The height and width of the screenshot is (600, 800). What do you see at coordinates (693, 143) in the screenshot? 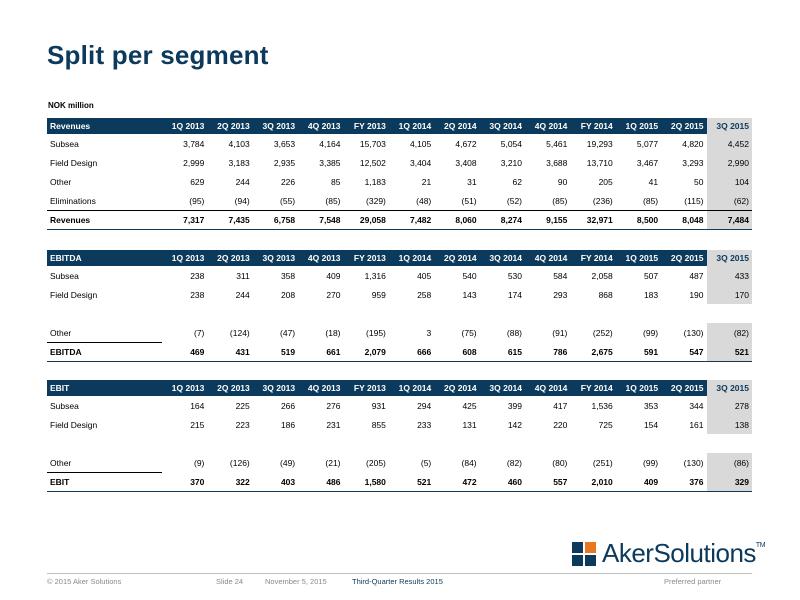
I see `table-cell: 4,820` at bounding box center [693, 143].